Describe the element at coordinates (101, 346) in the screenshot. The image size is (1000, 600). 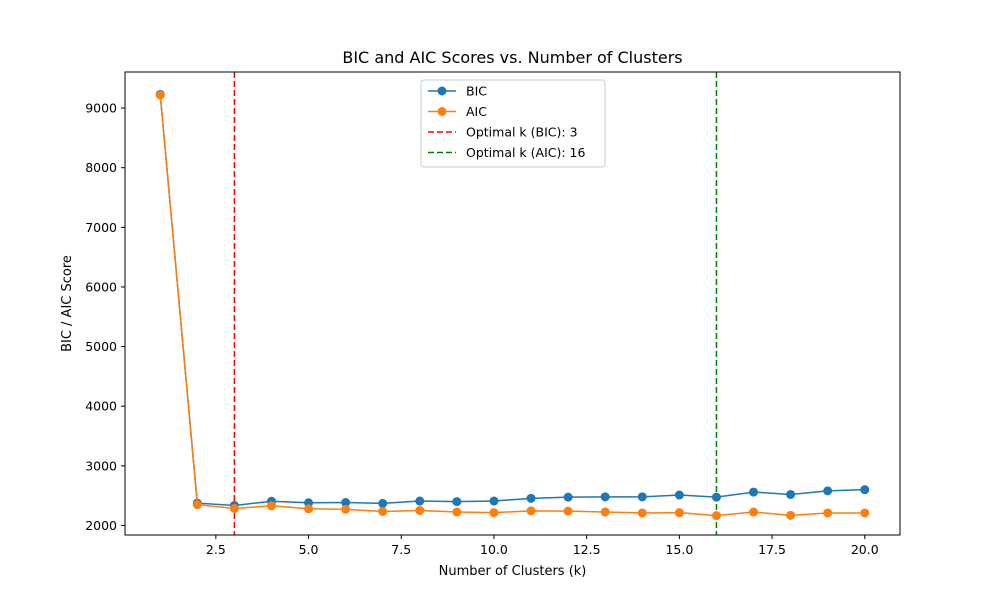
I see `y-tick-label: 5000` at that location.